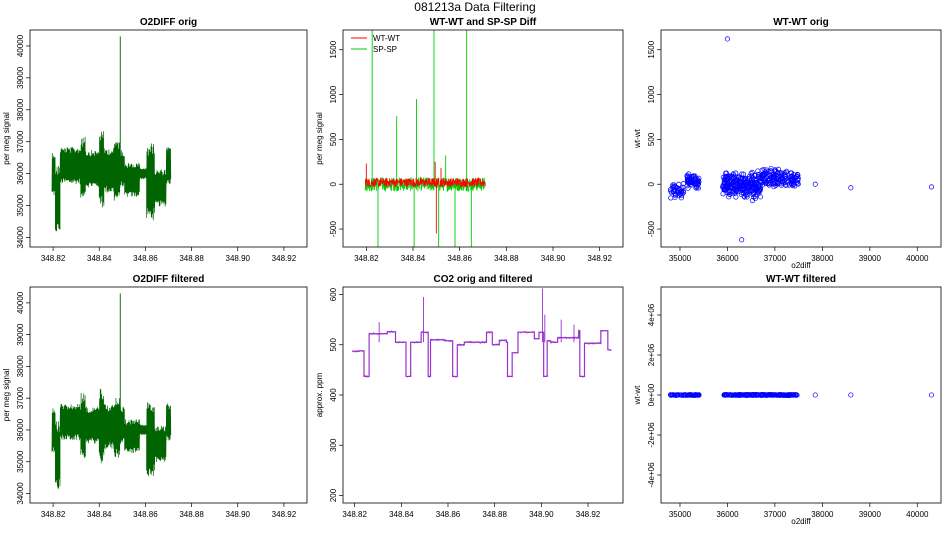 The image size is (950, 550). I want to click on x-tick-label: 348.88, so click(191, 514).